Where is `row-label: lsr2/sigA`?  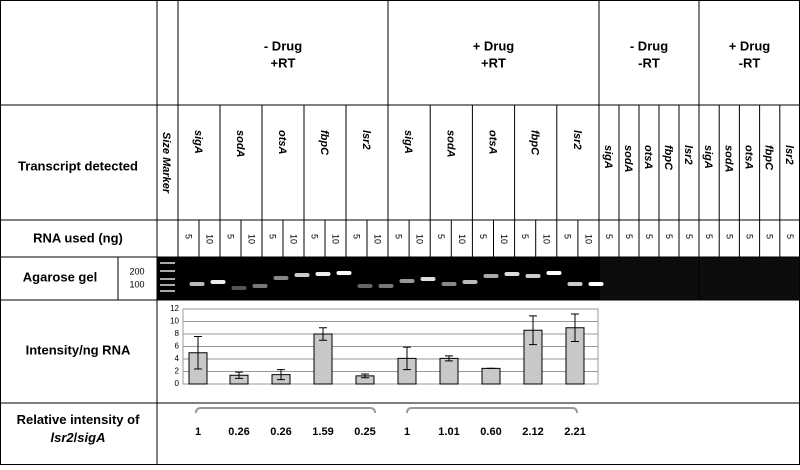 row-label: lsr2/sigA is located at coordinates (78, 437).